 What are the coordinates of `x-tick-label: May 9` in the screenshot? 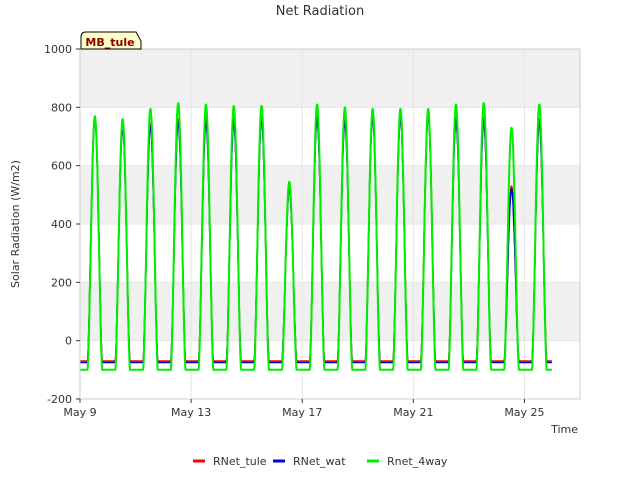 It's located at (79, 412).